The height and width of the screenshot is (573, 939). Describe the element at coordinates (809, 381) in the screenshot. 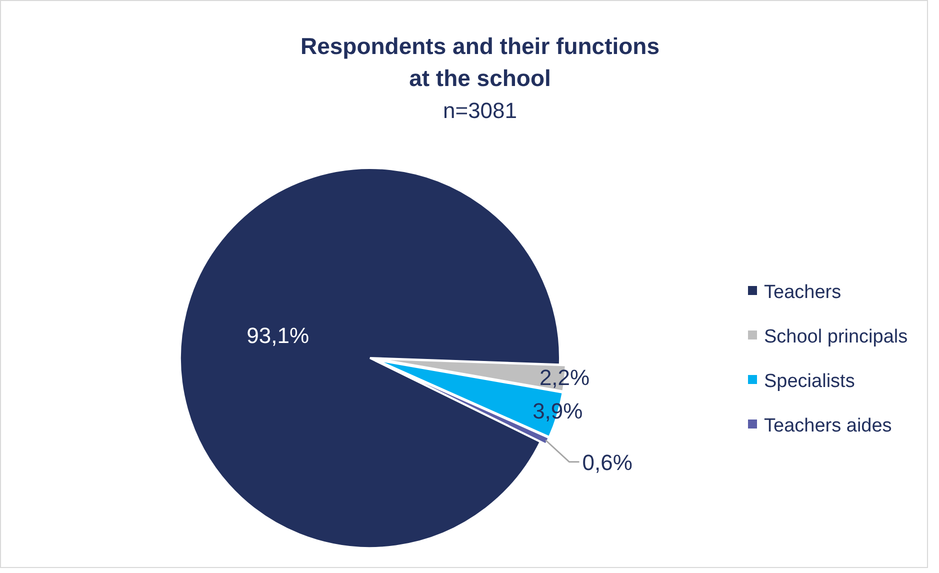

I see `legend-label: Specialists` at that location.